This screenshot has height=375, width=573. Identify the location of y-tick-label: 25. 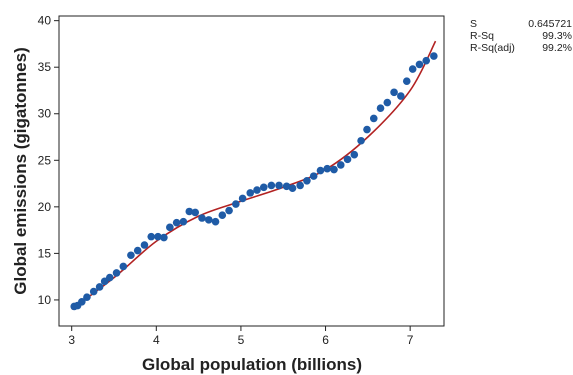
(45, 160).